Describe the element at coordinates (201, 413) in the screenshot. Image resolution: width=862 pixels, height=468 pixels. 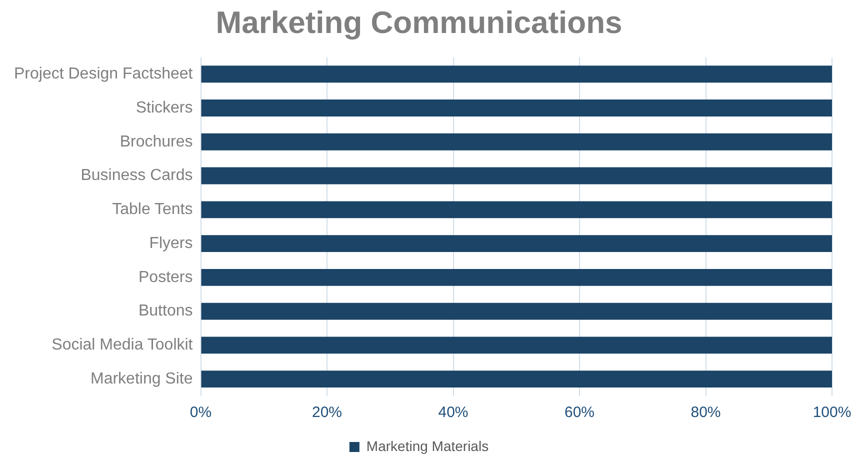
I see `x-tick-label: 0%` at that location.